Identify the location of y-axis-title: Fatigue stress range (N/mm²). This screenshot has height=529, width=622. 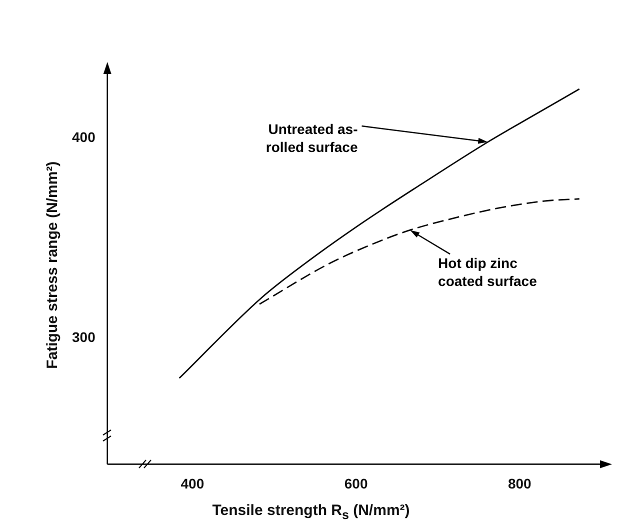
(53, 265).